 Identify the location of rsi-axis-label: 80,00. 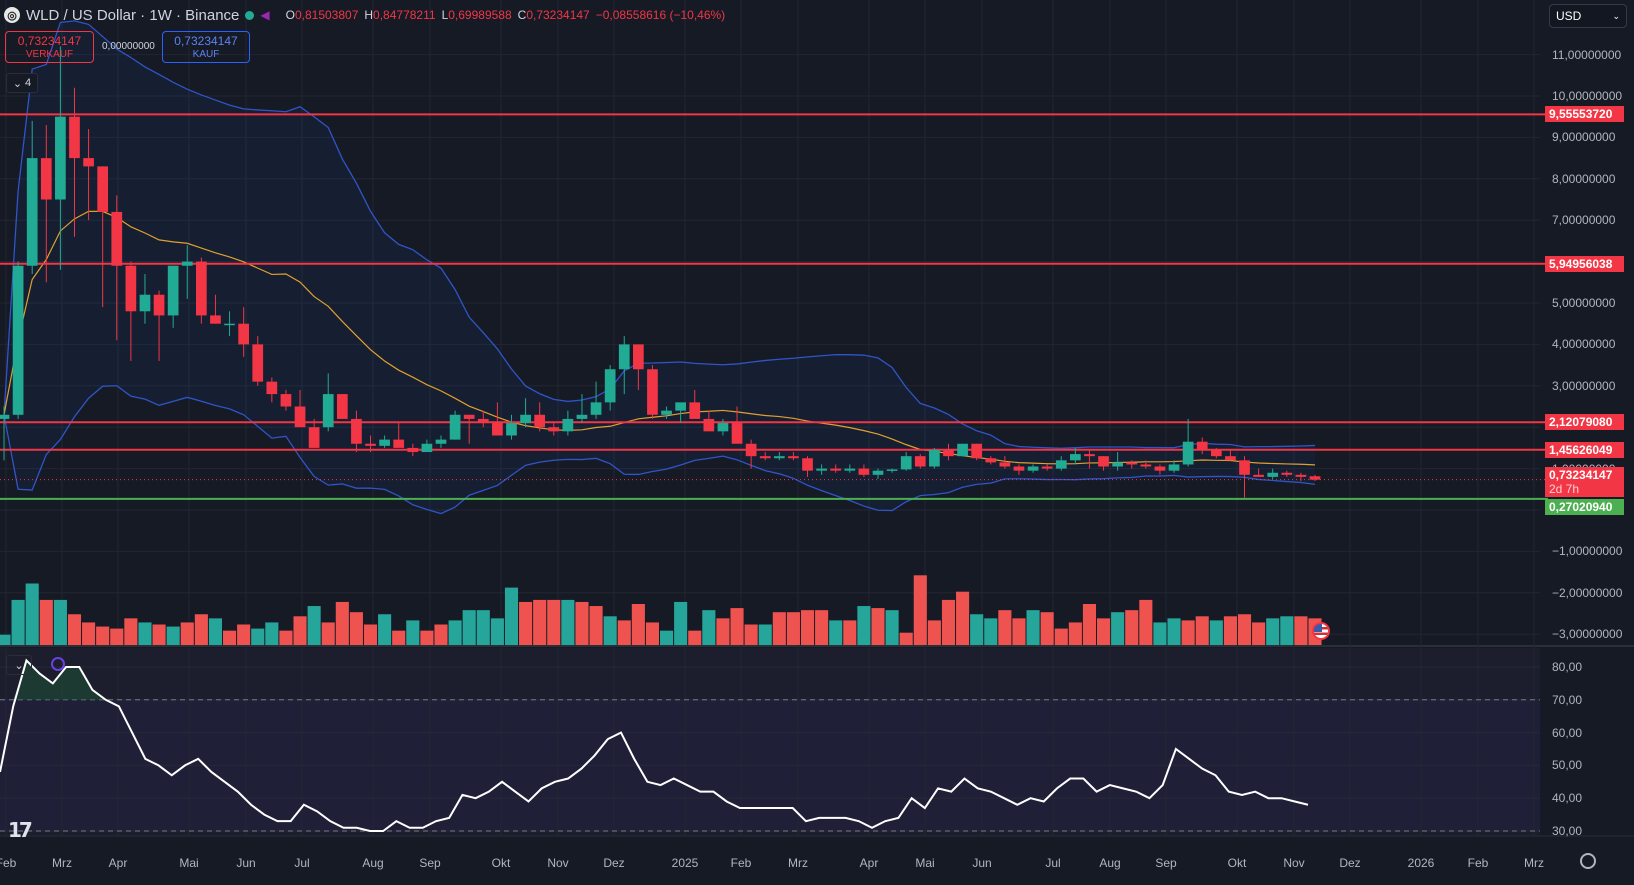
(1567, 667).